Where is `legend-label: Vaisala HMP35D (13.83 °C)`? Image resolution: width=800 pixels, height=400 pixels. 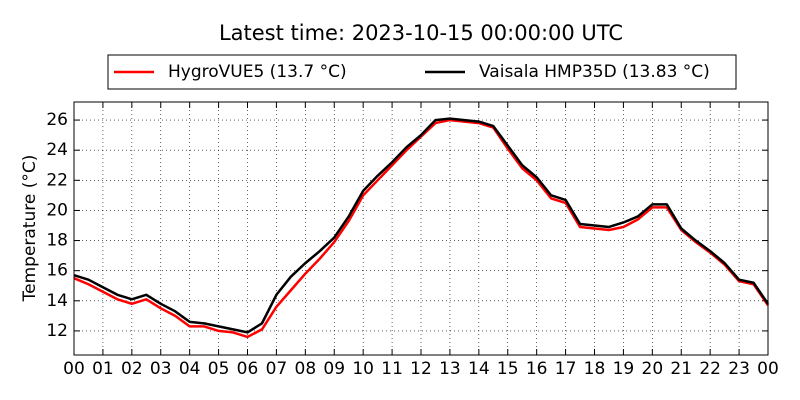
legend-label: Vaisala HMP35D (13.83 °C) is located at coordinates (594, 72).